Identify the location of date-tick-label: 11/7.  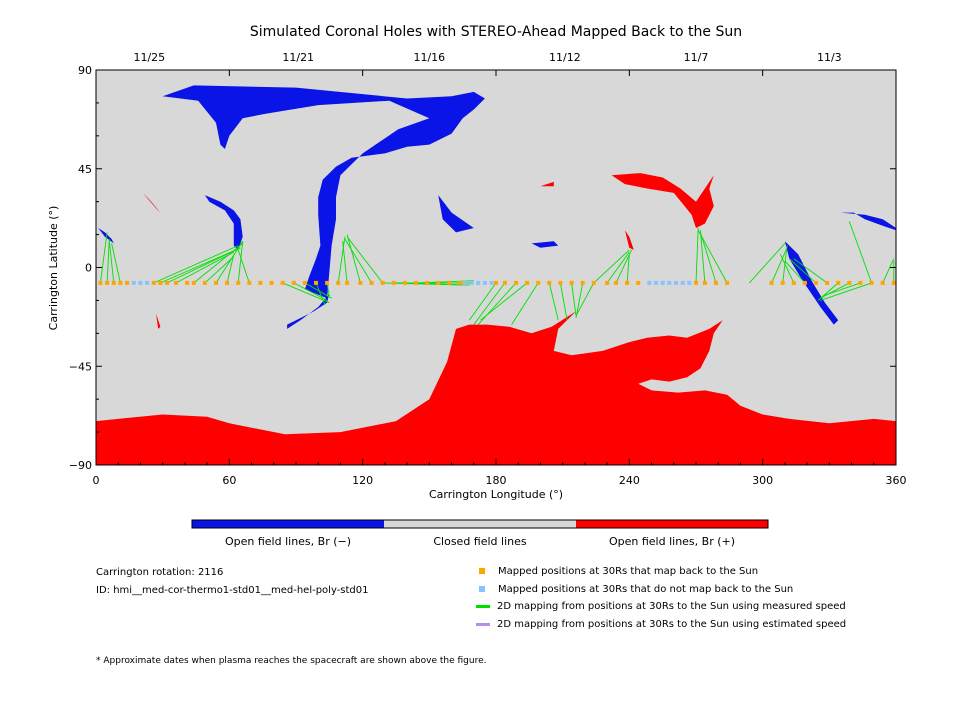
(696, 57).